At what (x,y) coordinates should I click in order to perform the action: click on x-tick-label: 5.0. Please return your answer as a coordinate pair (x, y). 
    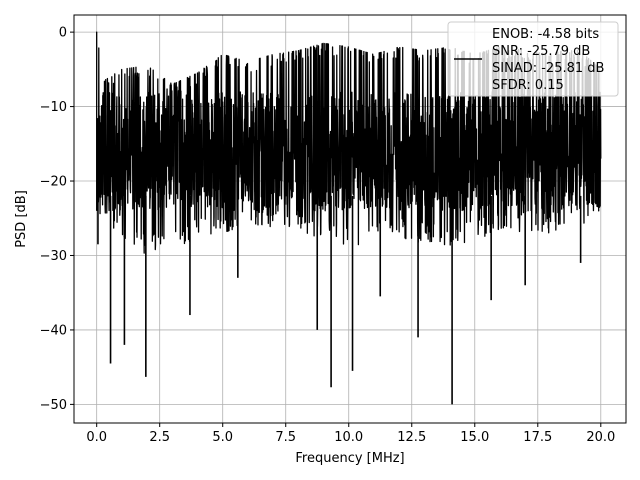
    Looking at the image, I should click on (222, 437).